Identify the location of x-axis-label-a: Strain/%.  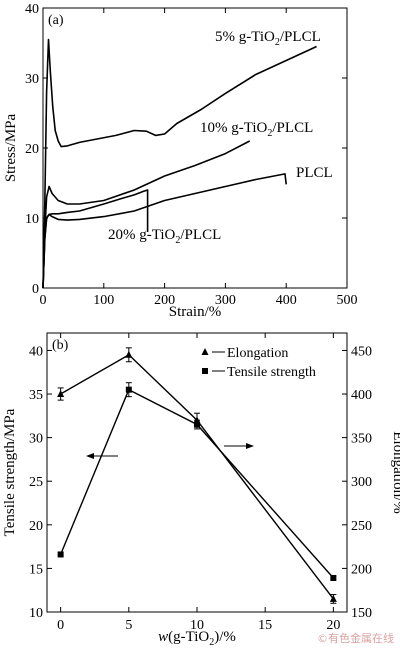
(195, 312).